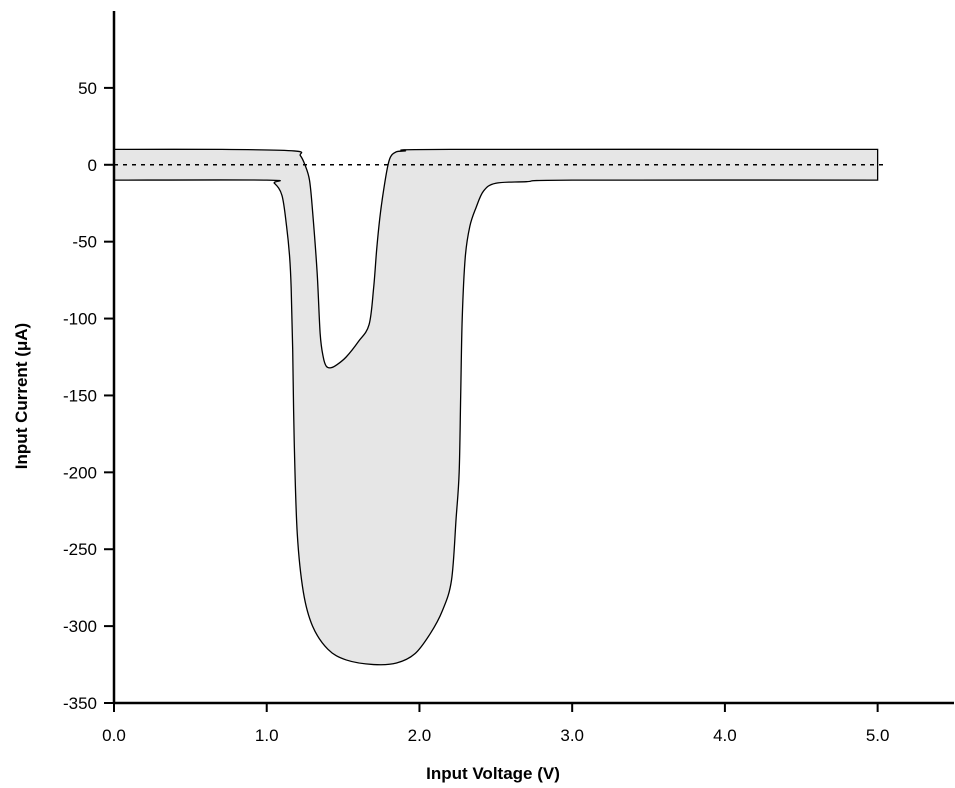 Image resolution: width=955 pixels, height=788 pixels. I want to click on x-axis-label: Input Voltage (V), so click(493, 773).